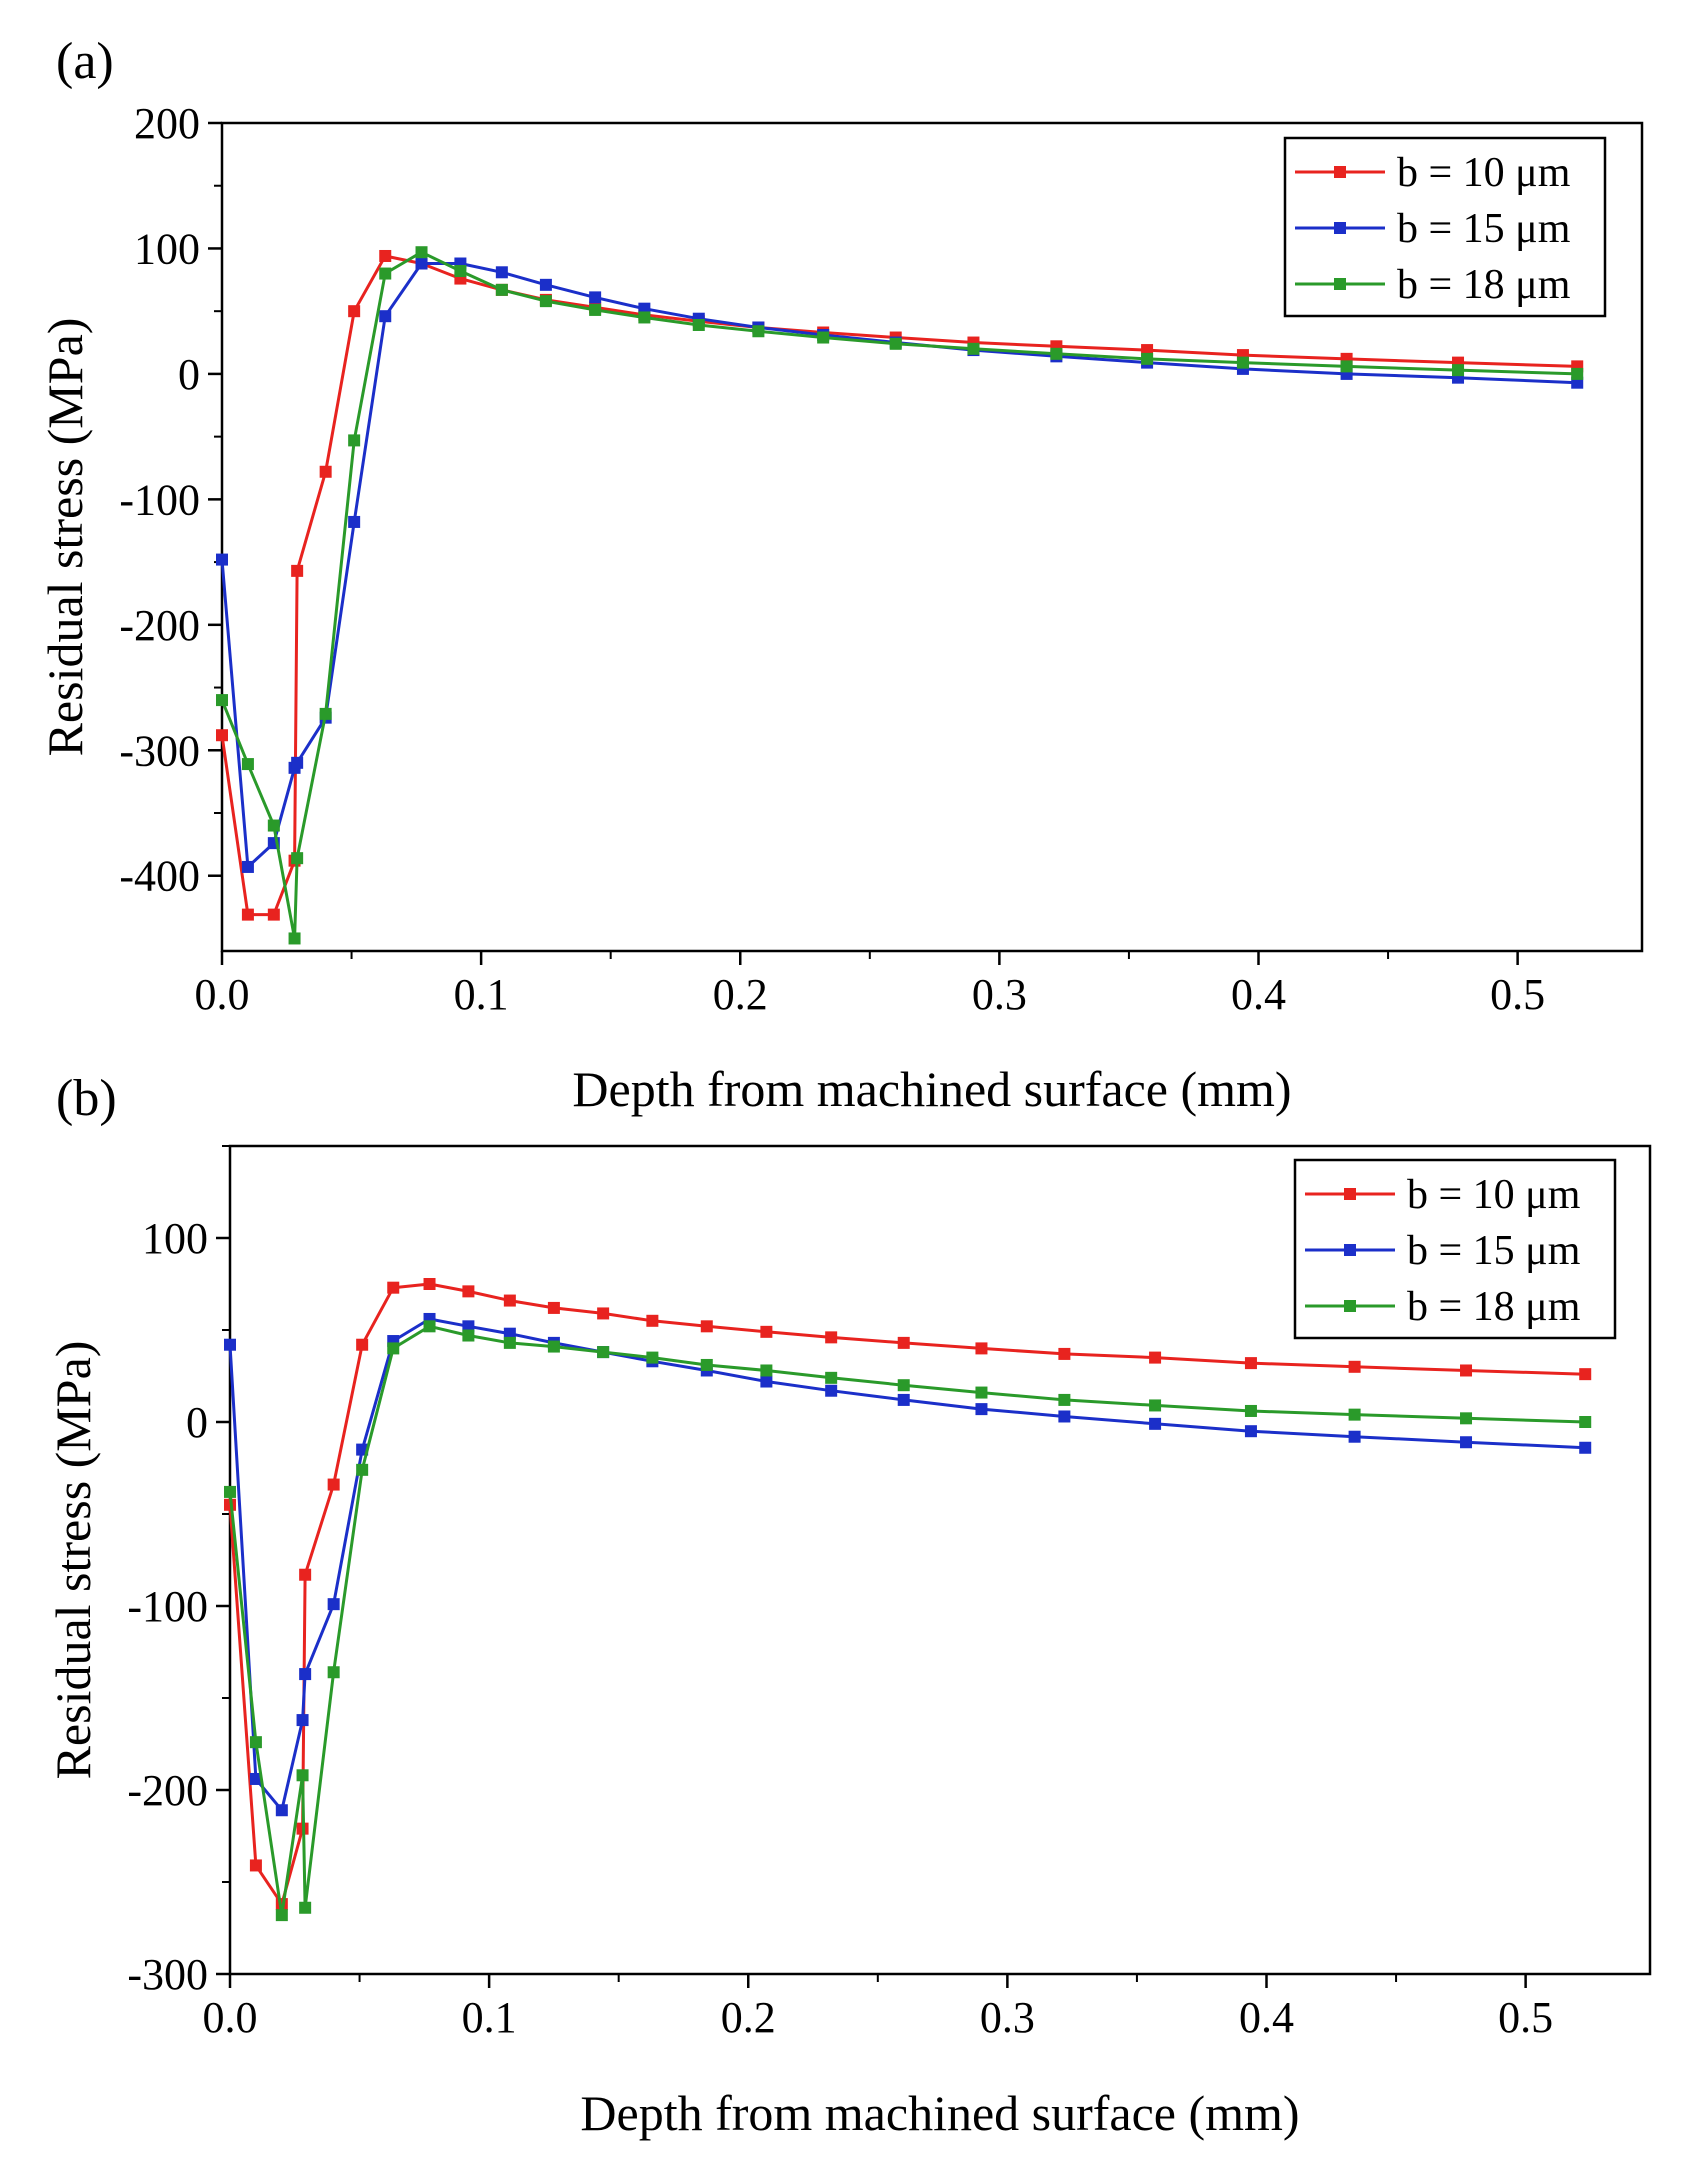  What do you see at coordinates (740, 994) in the screenshot?
I see `x-tick-label-a: 0.2` at bounding box center [740, 994].